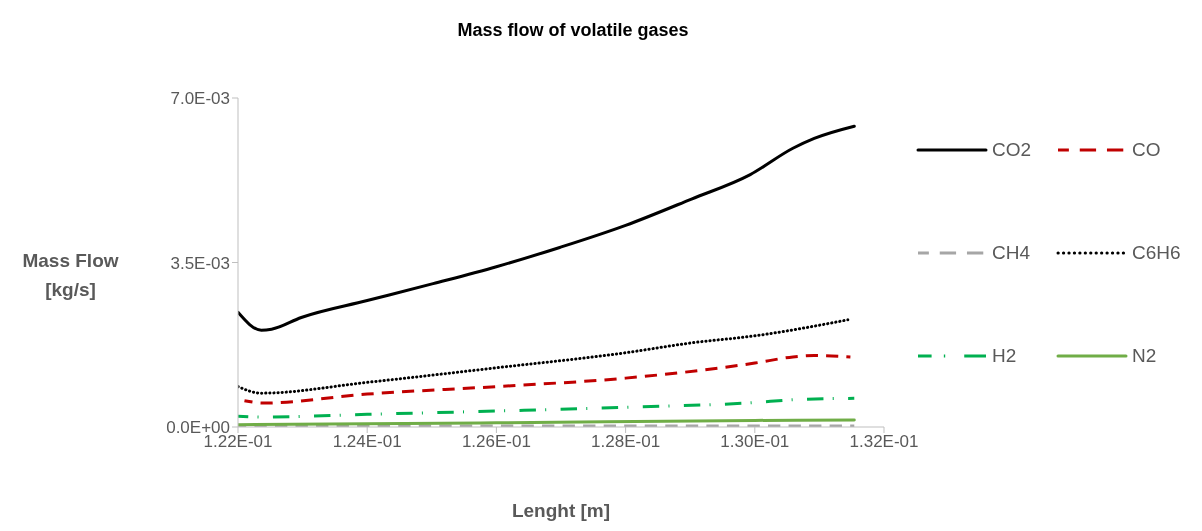 The image size is (1202, 531). What do you see at coordinates (626, 442) in the screenshot?
I see `x-tick-label: 1.28E-01` at bounding box center [626, 442].